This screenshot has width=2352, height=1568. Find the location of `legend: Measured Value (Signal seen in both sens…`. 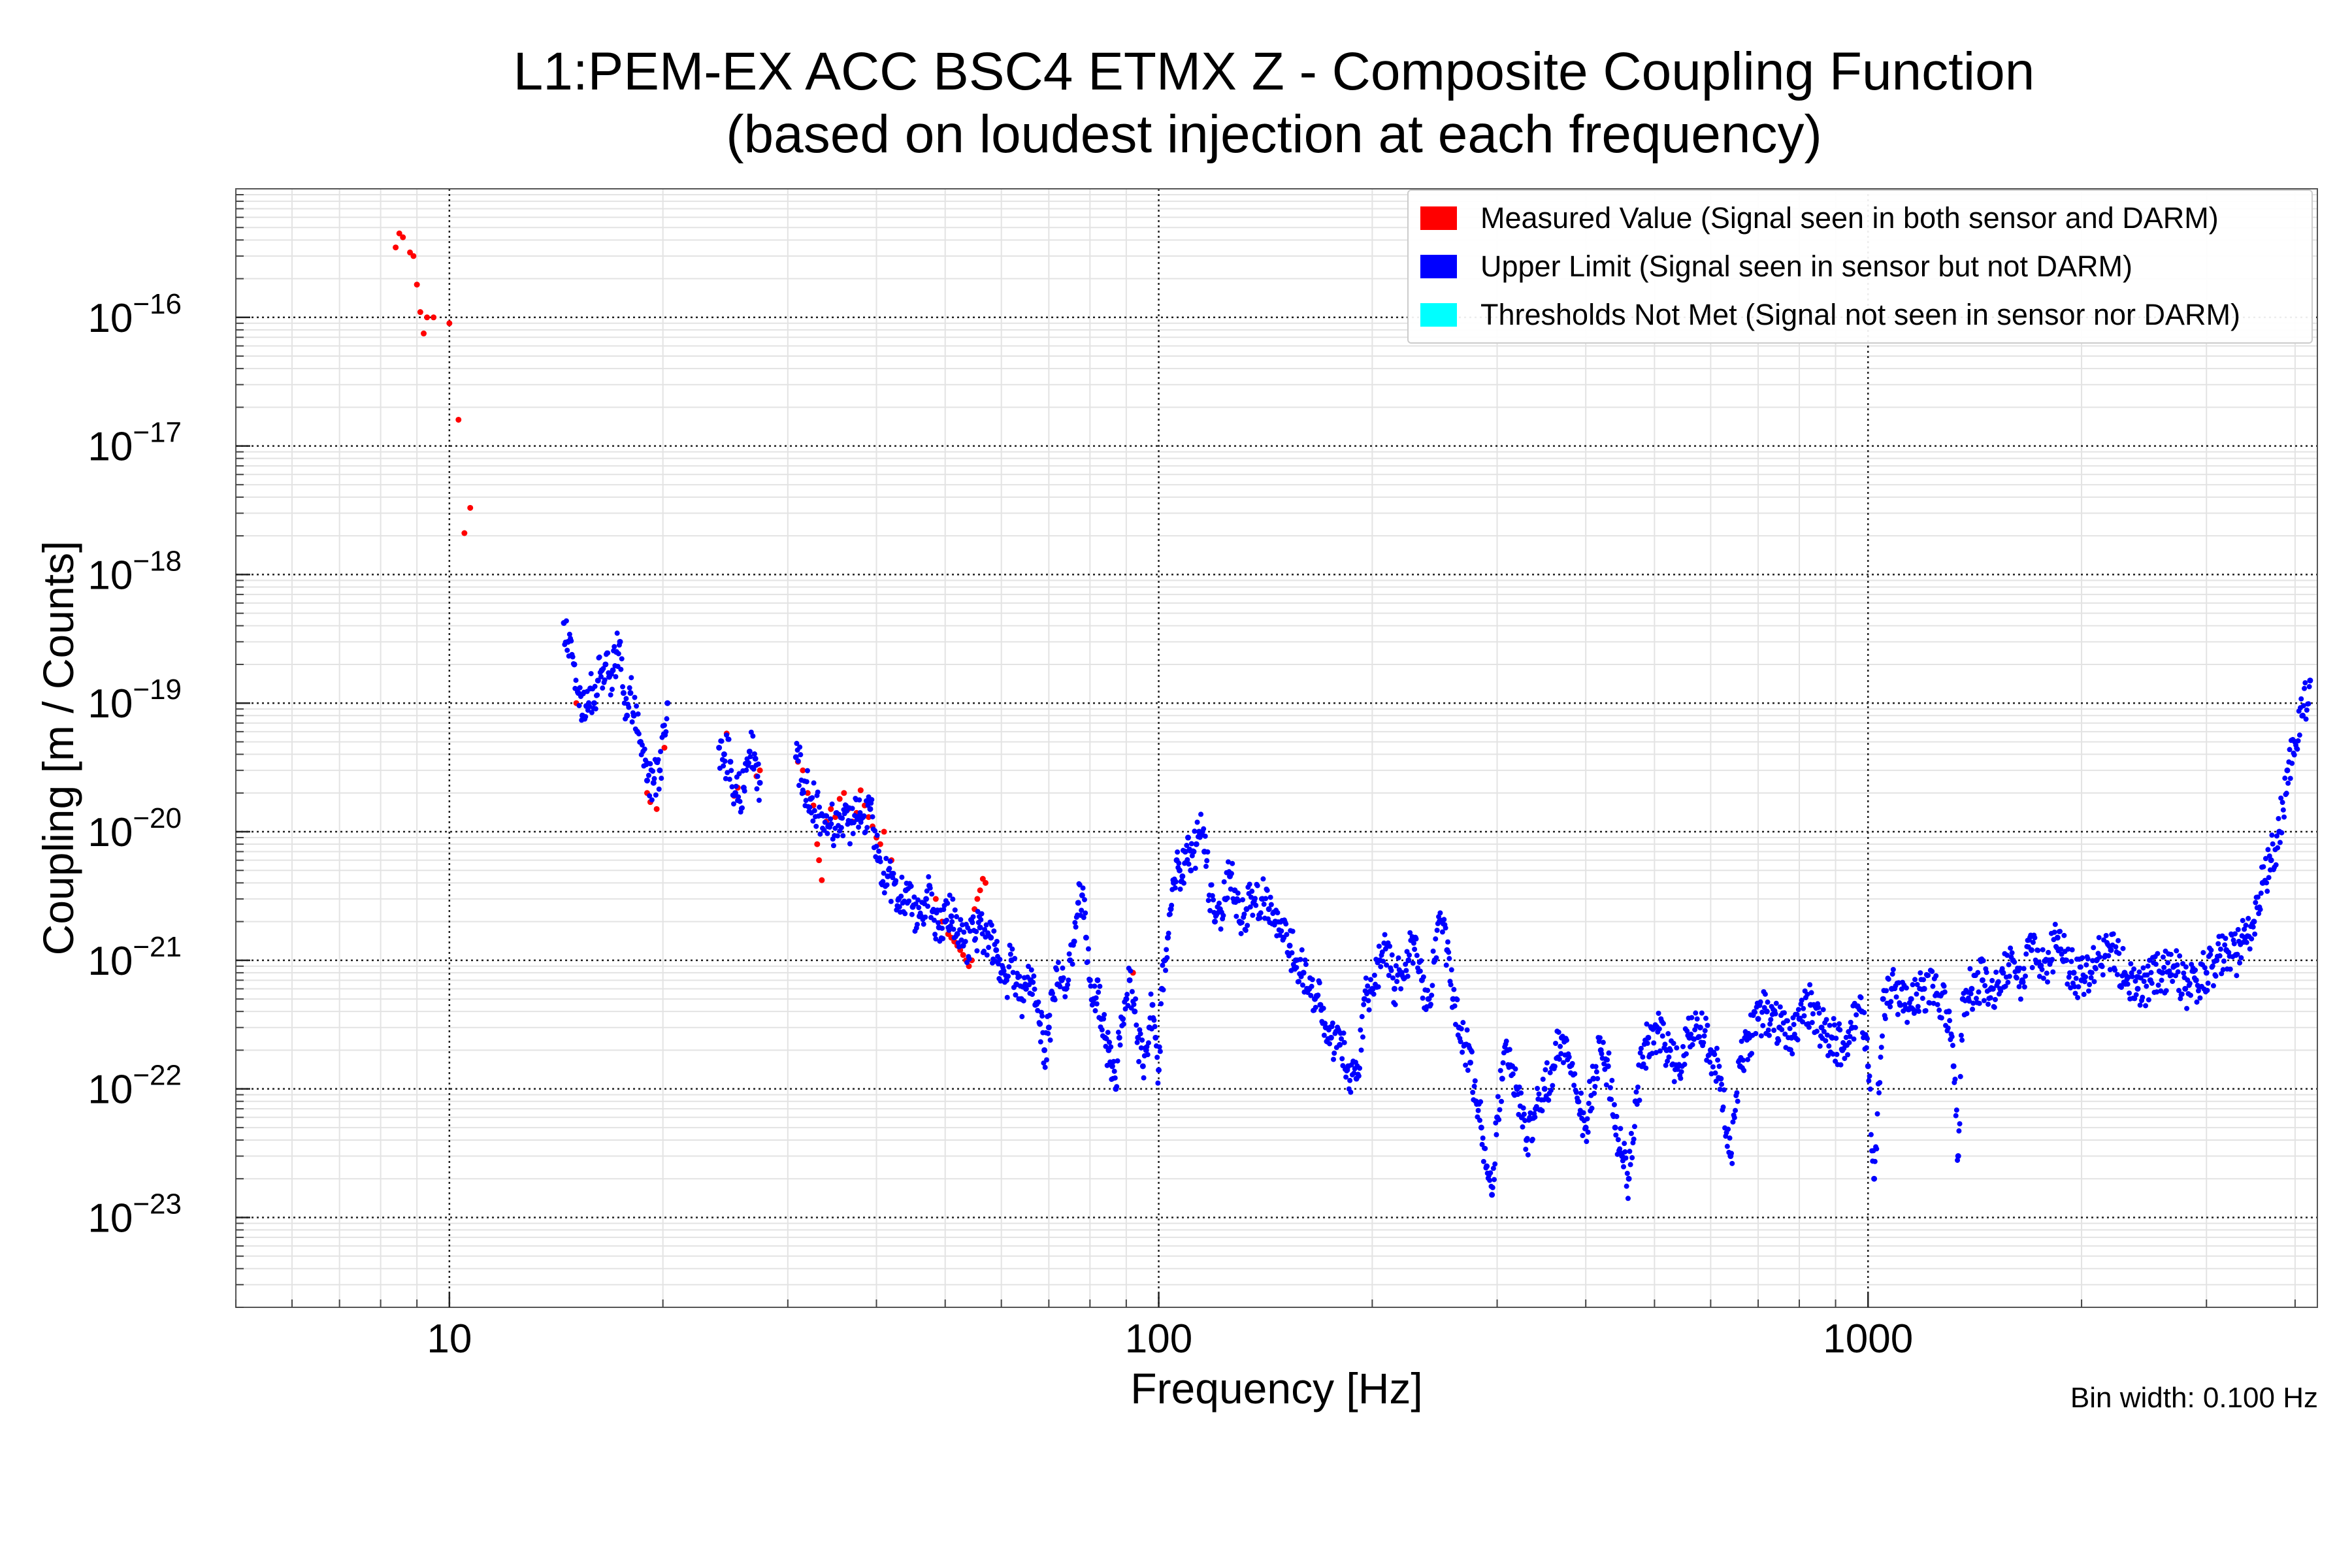

legend: Measured Value (Signal seen in both sens… is located at coordinates (1860, 266).